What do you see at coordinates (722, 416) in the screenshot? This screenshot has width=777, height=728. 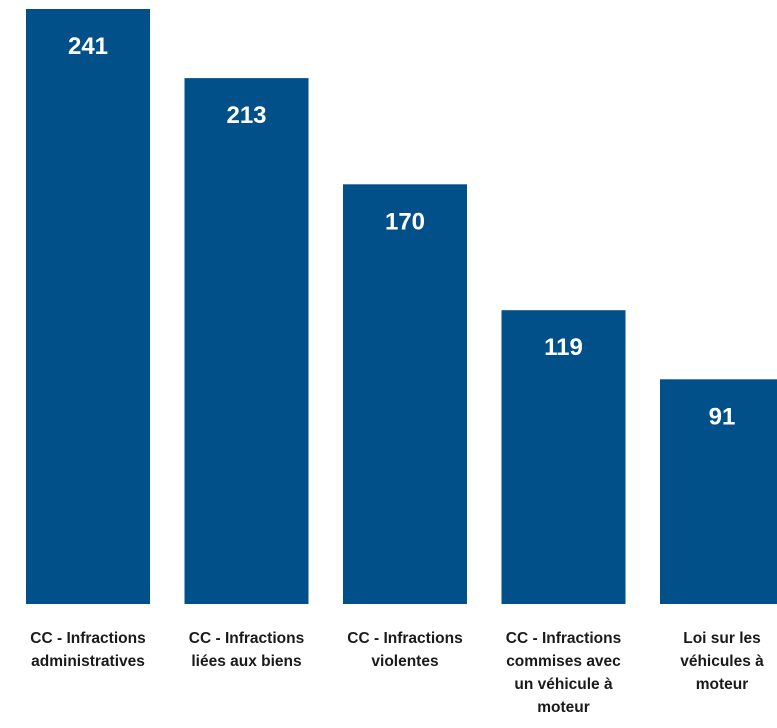 I see `bar-value-label-5: 91` at bounding box center [722, 416].